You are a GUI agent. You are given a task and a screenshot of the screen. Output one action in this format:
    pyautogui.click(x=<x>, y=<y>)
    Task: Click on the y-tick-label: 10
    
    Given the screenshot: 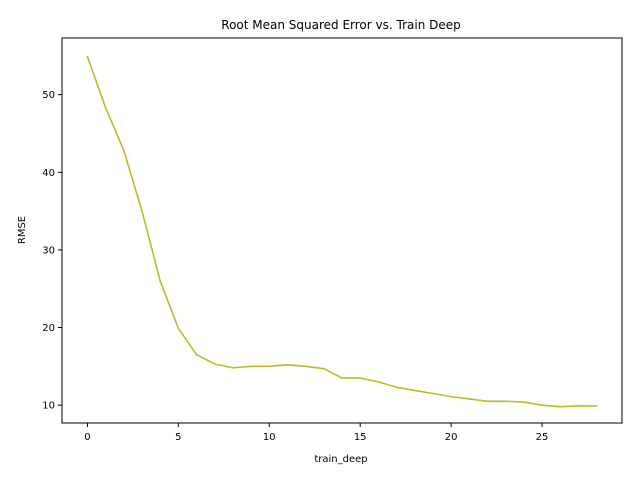 What is the action you would take?
    pyautogui.click(x=48, y=406)
    